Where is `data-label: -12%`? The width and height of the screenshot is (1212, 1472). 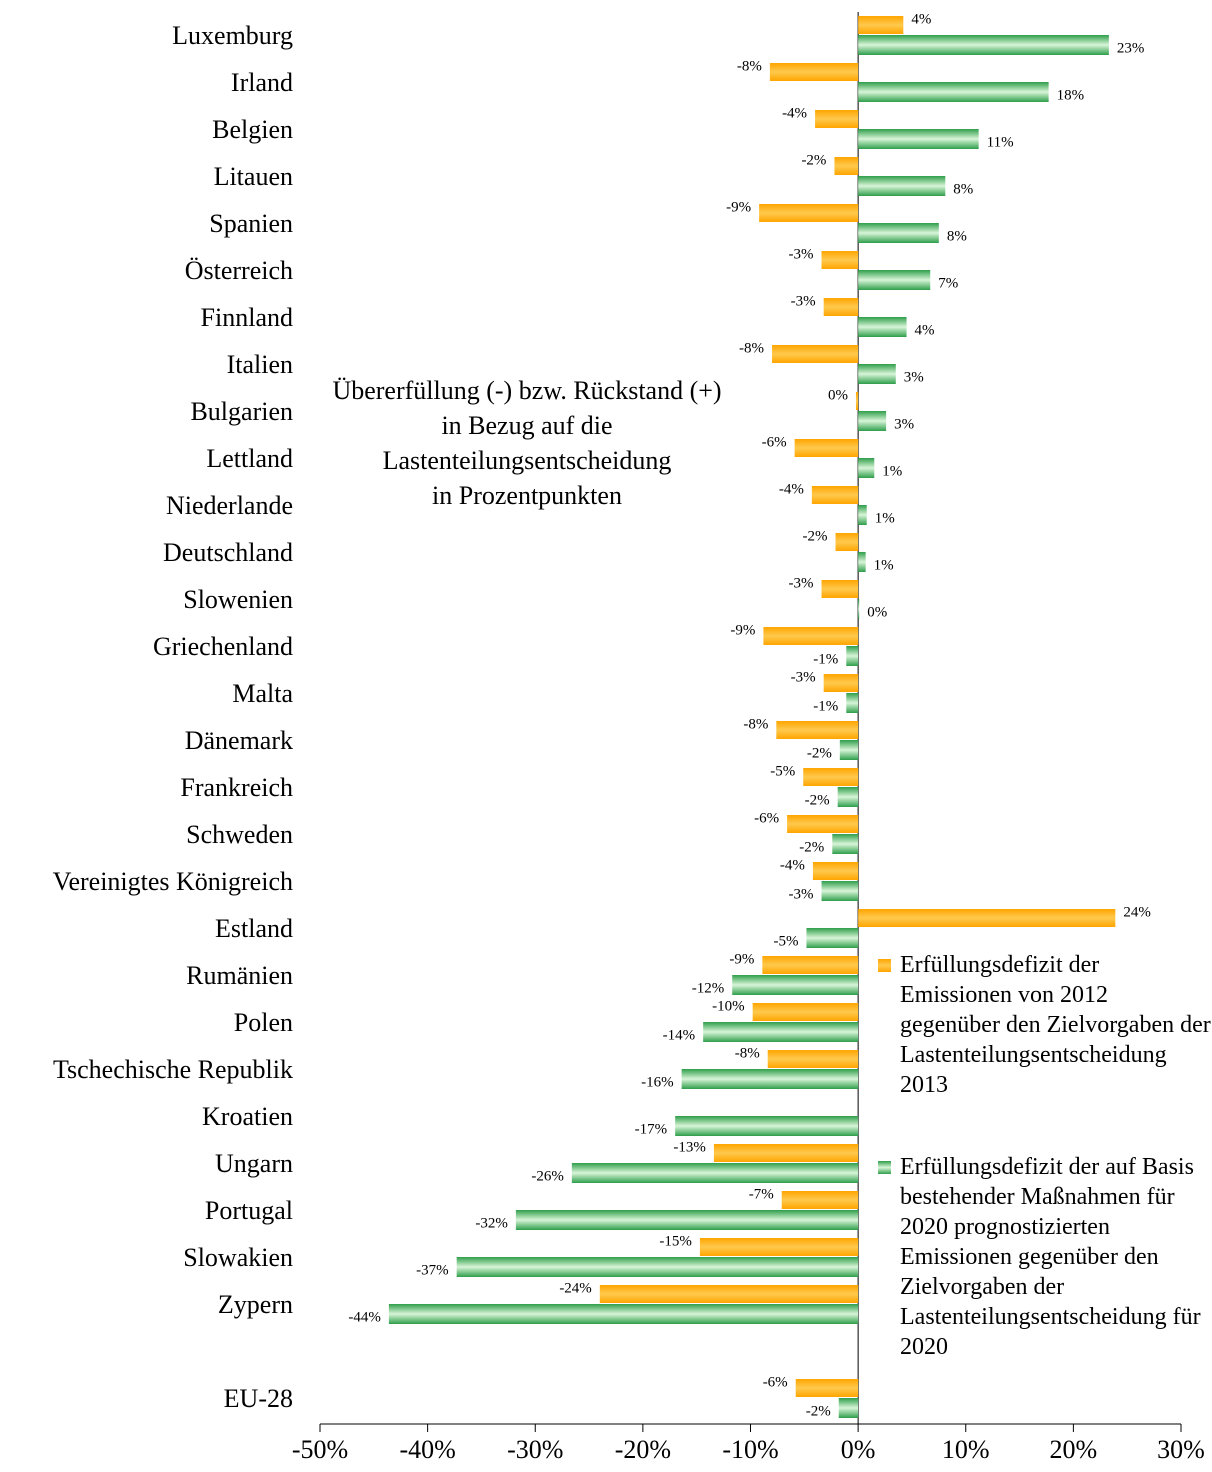
data-label: -12% is located at coordinates (708, 988).